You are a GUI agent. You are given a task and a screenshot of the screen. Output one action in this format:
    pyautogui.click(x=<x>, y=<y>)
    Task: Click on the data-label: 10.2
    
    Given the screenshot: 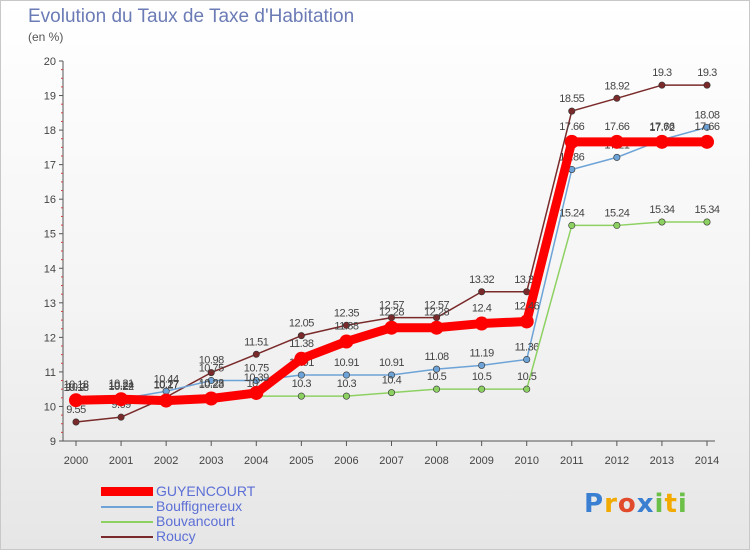 What is the action you would take?
    pyautogui.click(x=76, y=388)
    